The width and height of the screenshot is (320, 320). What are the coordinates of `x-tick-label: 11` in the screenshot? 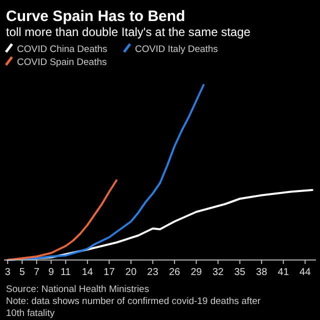 It's located at (66, 272).